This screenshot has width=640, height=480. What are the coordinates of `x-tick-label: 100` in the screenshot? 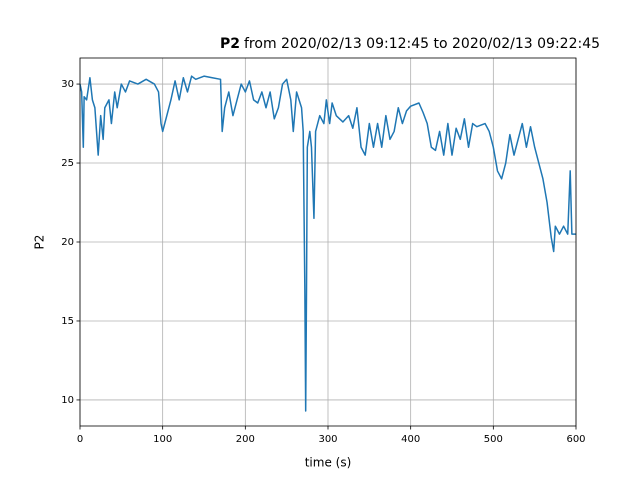 It's located at (162, 439).